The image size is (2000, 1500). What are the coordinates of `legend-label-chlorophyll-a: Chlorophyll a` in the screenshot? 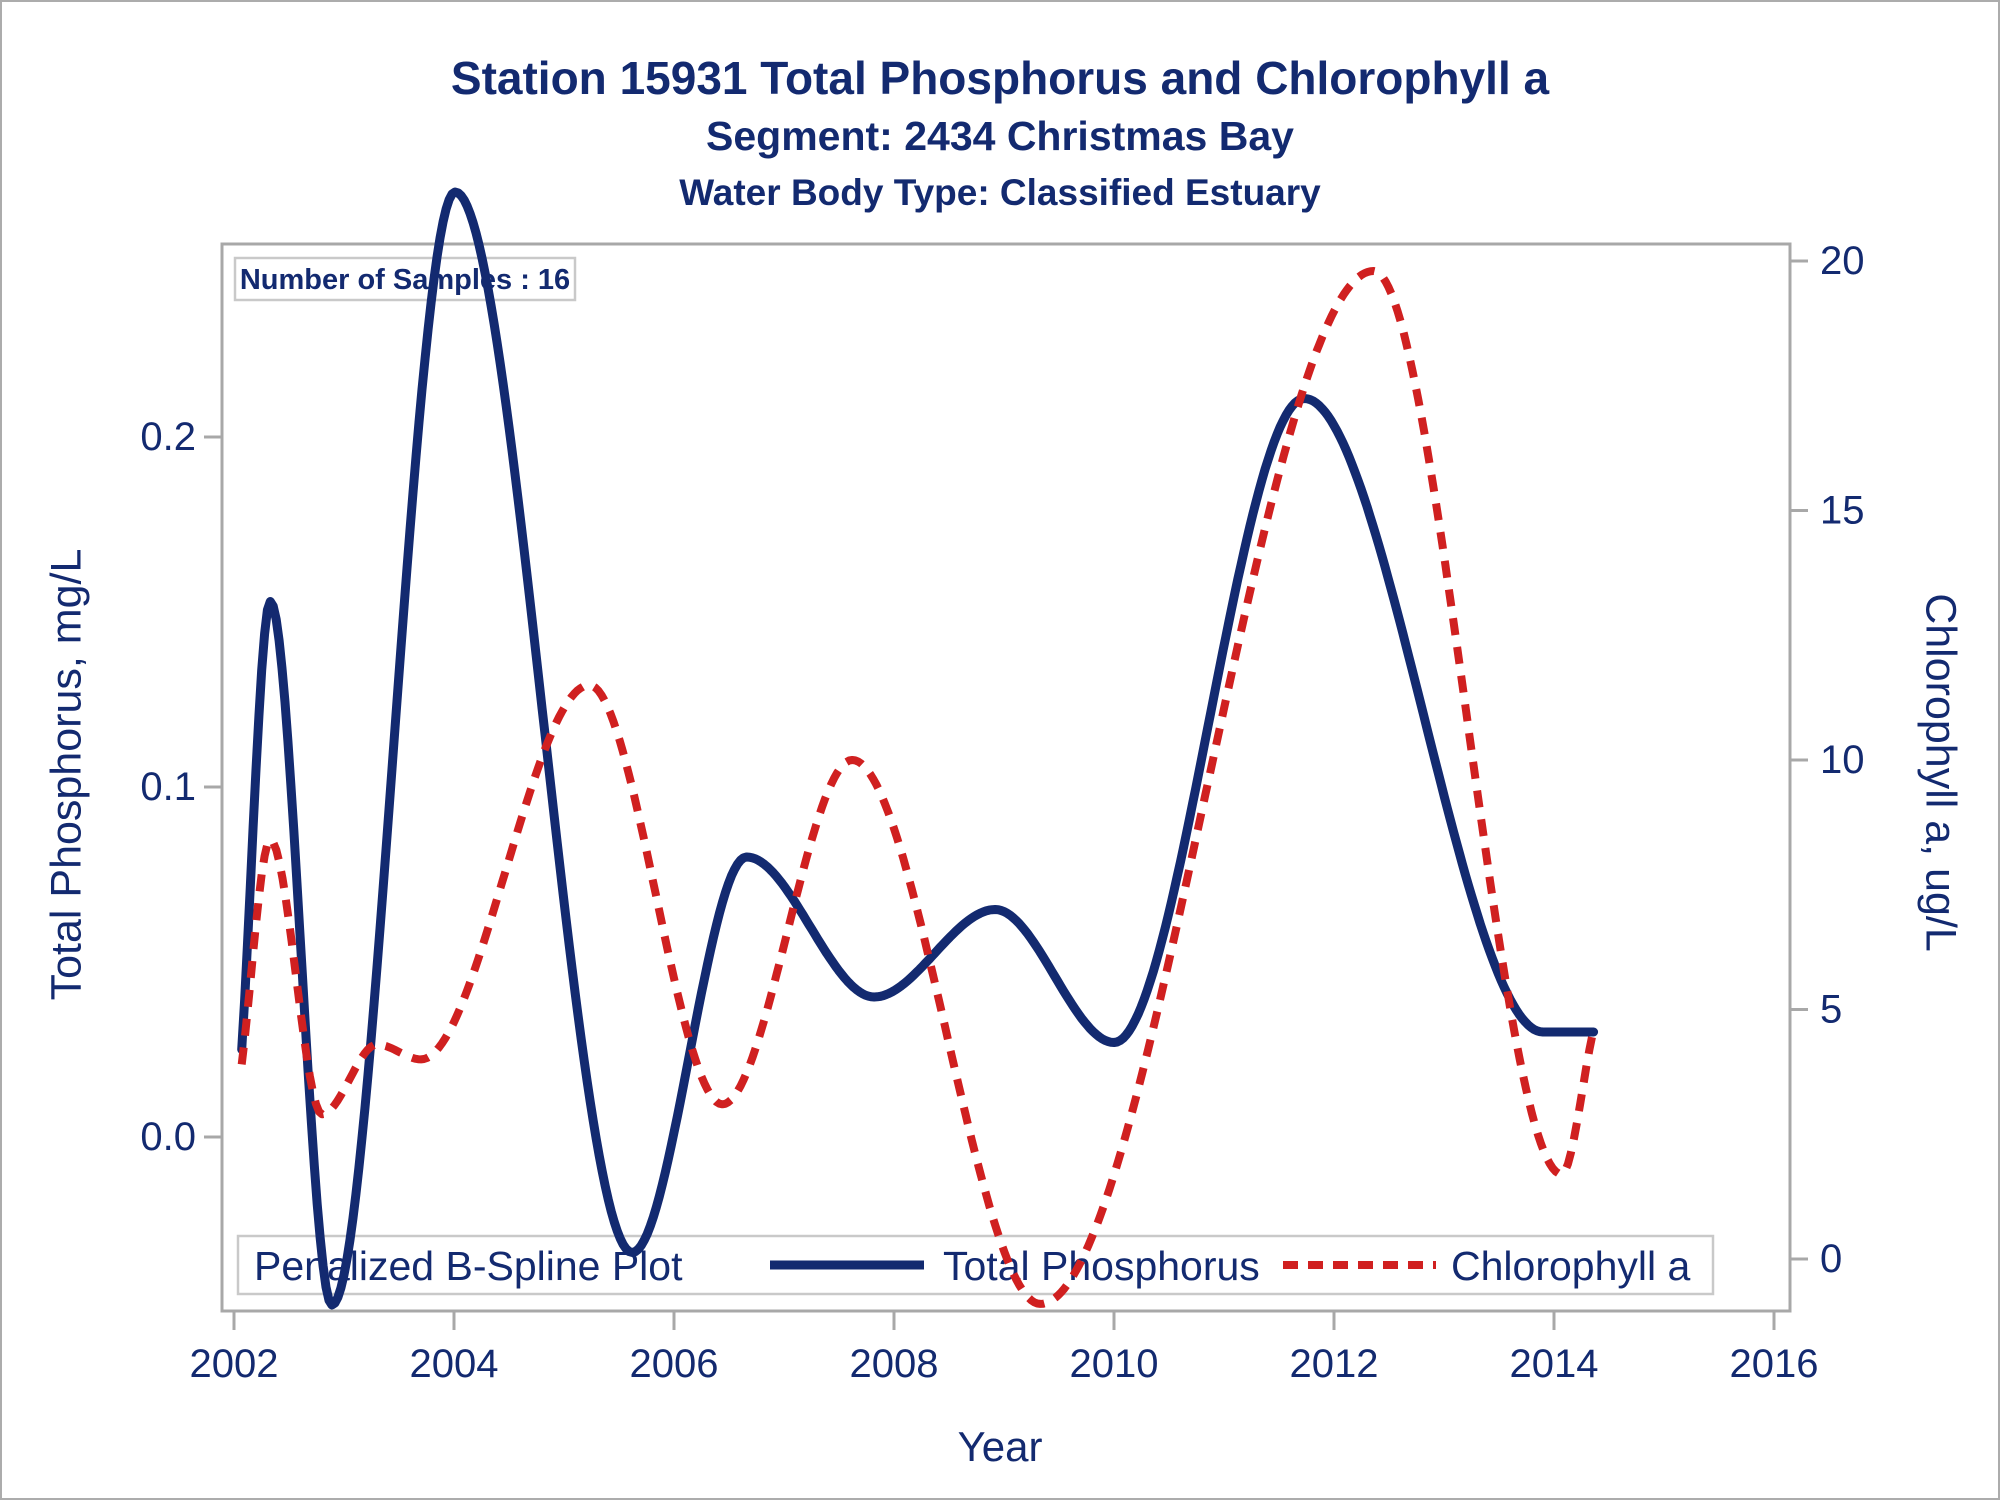 It's located at (1570, 1266).